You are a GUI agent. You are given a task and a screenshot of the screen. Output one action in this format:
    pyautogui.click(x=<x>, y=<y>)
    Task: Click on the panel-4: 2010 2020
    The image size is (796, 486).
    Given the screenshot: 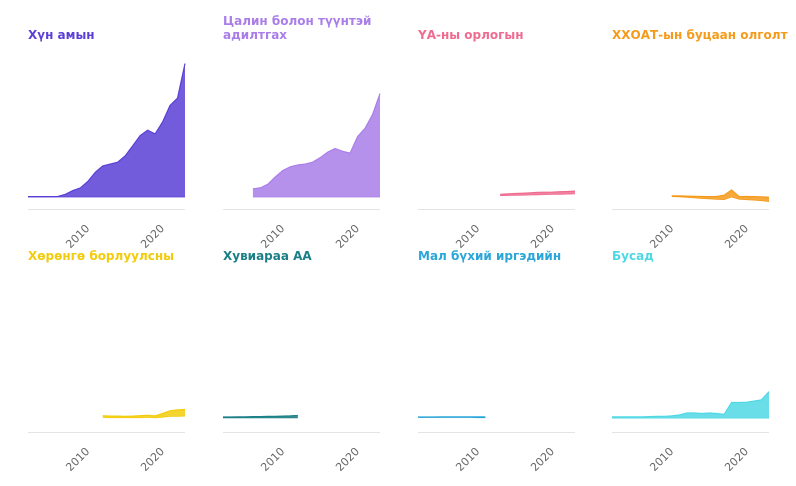 What is the action you would take?
    pyautogui.click(x=691, y=220)
    